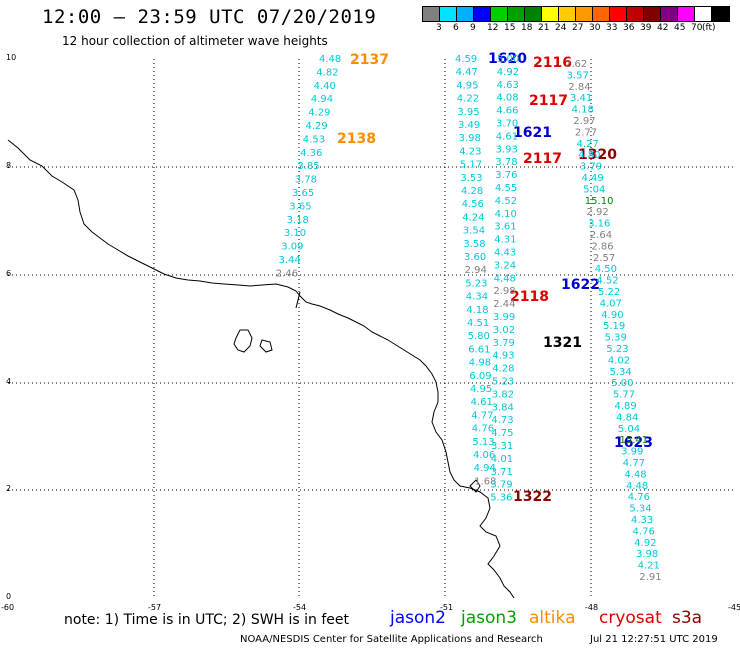  What do you see at coordinates (616, 338) in the screenshot?
I see `wave-height-value: 5.39` at bounding box center [616, 338].